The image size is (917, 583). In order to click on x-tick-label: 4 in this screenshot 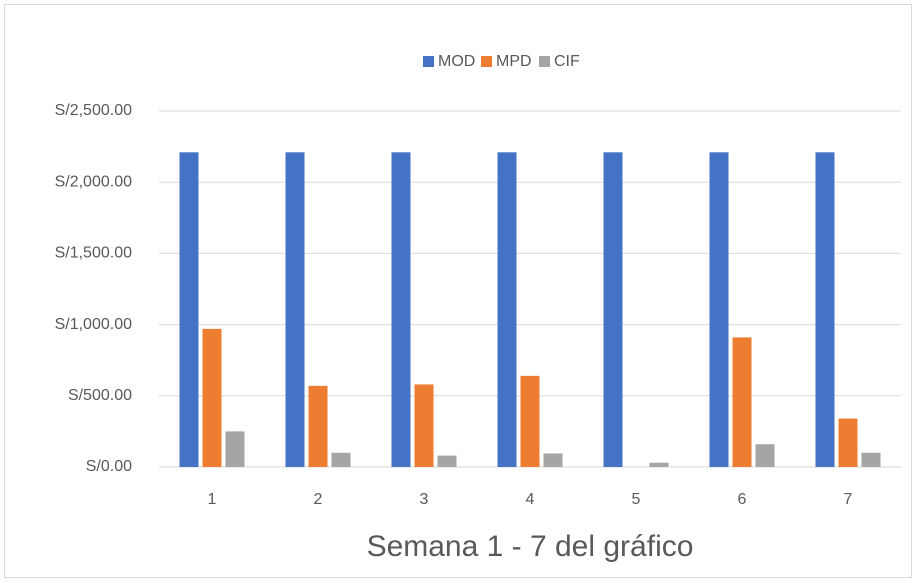, I will do `click(530, 499)`.